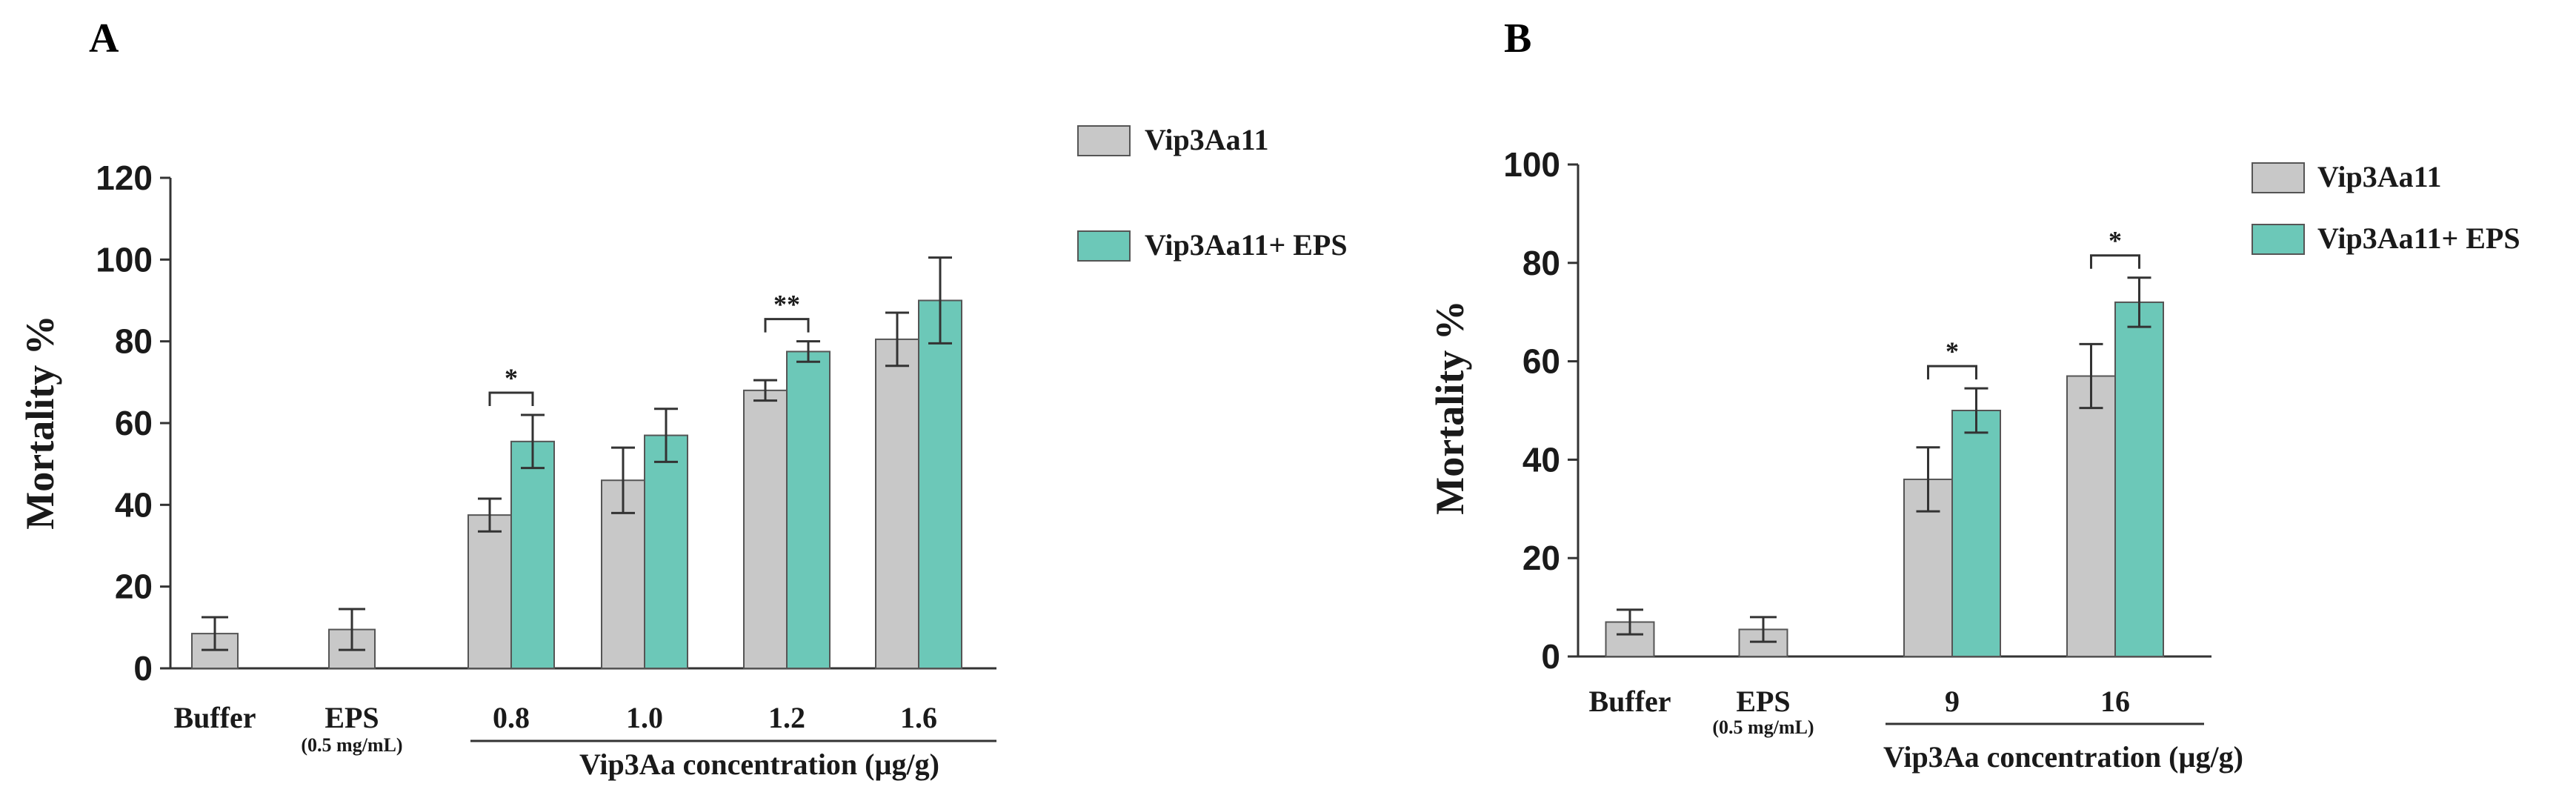 This screenshot has width=2576, height=798. Describe the element at coordinates (1952, 351) in the screenshot. I see `panel-b-significance-label-0: *` at that location.